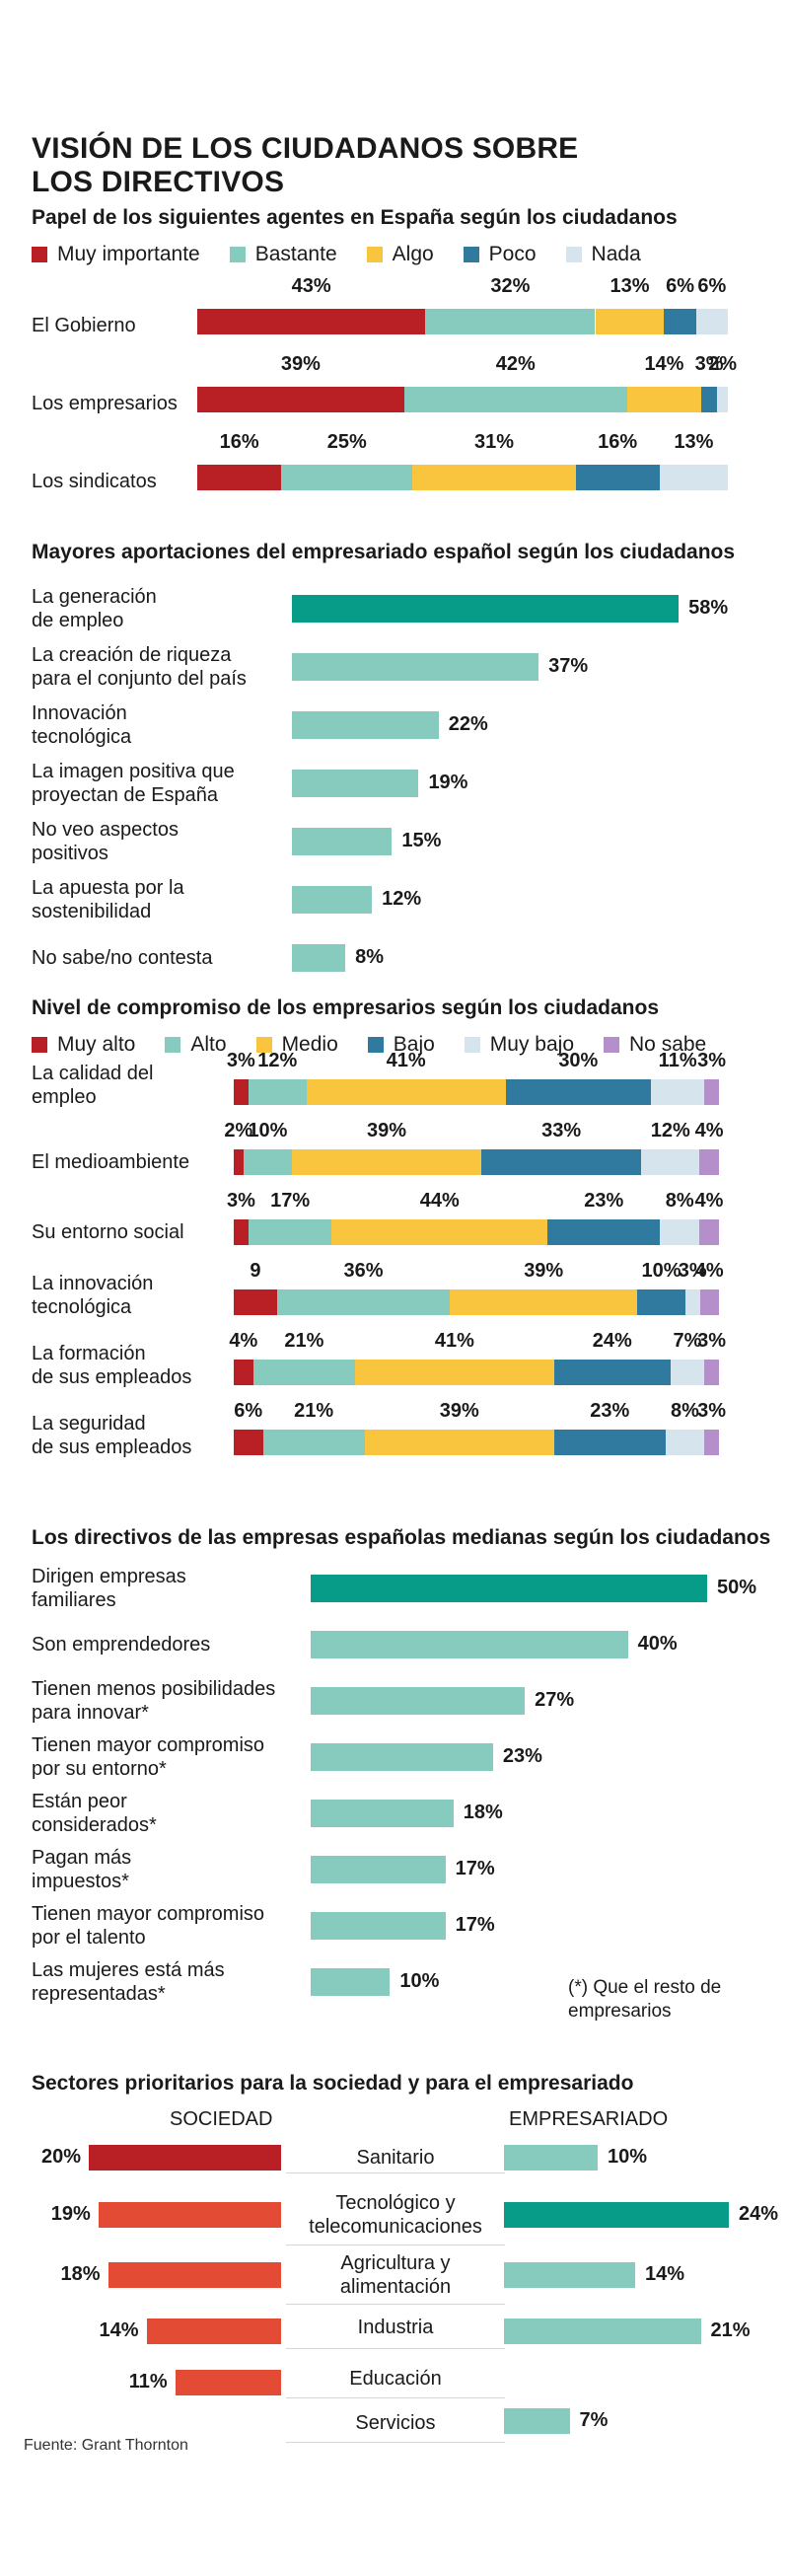 This screenshot has width=789, height=2576. Describe the element at coordinates (95, 597) in the screenshot. I see `category-label-line: La generación` at that location.